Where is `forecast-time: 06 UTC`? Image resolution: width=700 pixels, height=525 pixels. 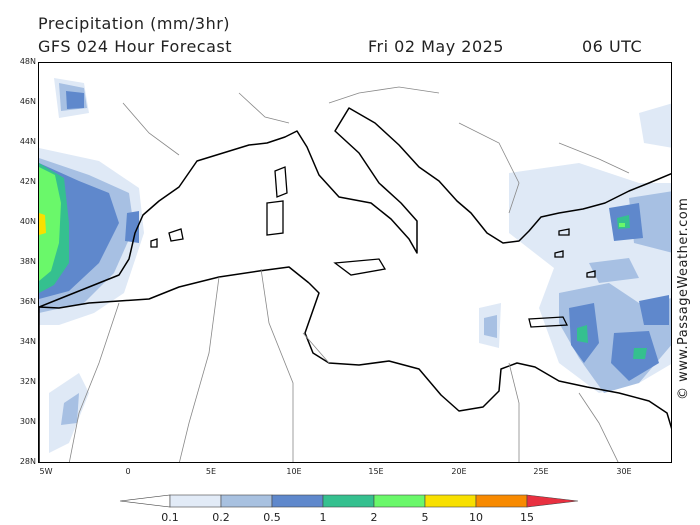
forecast-time: 06 UTC is located at coordinates (612, 46).